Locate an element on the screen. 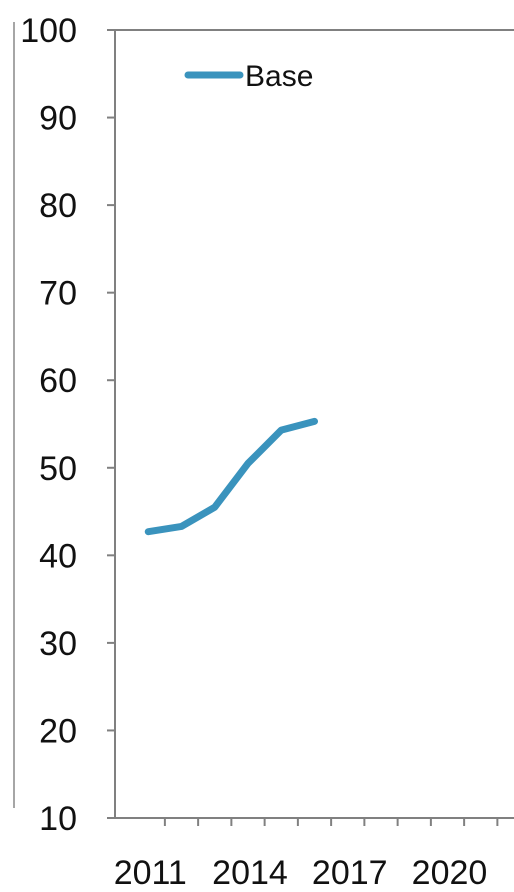 The width and height of the screenshot is (514, 892). series-lines is located at coordinates (231, 476).